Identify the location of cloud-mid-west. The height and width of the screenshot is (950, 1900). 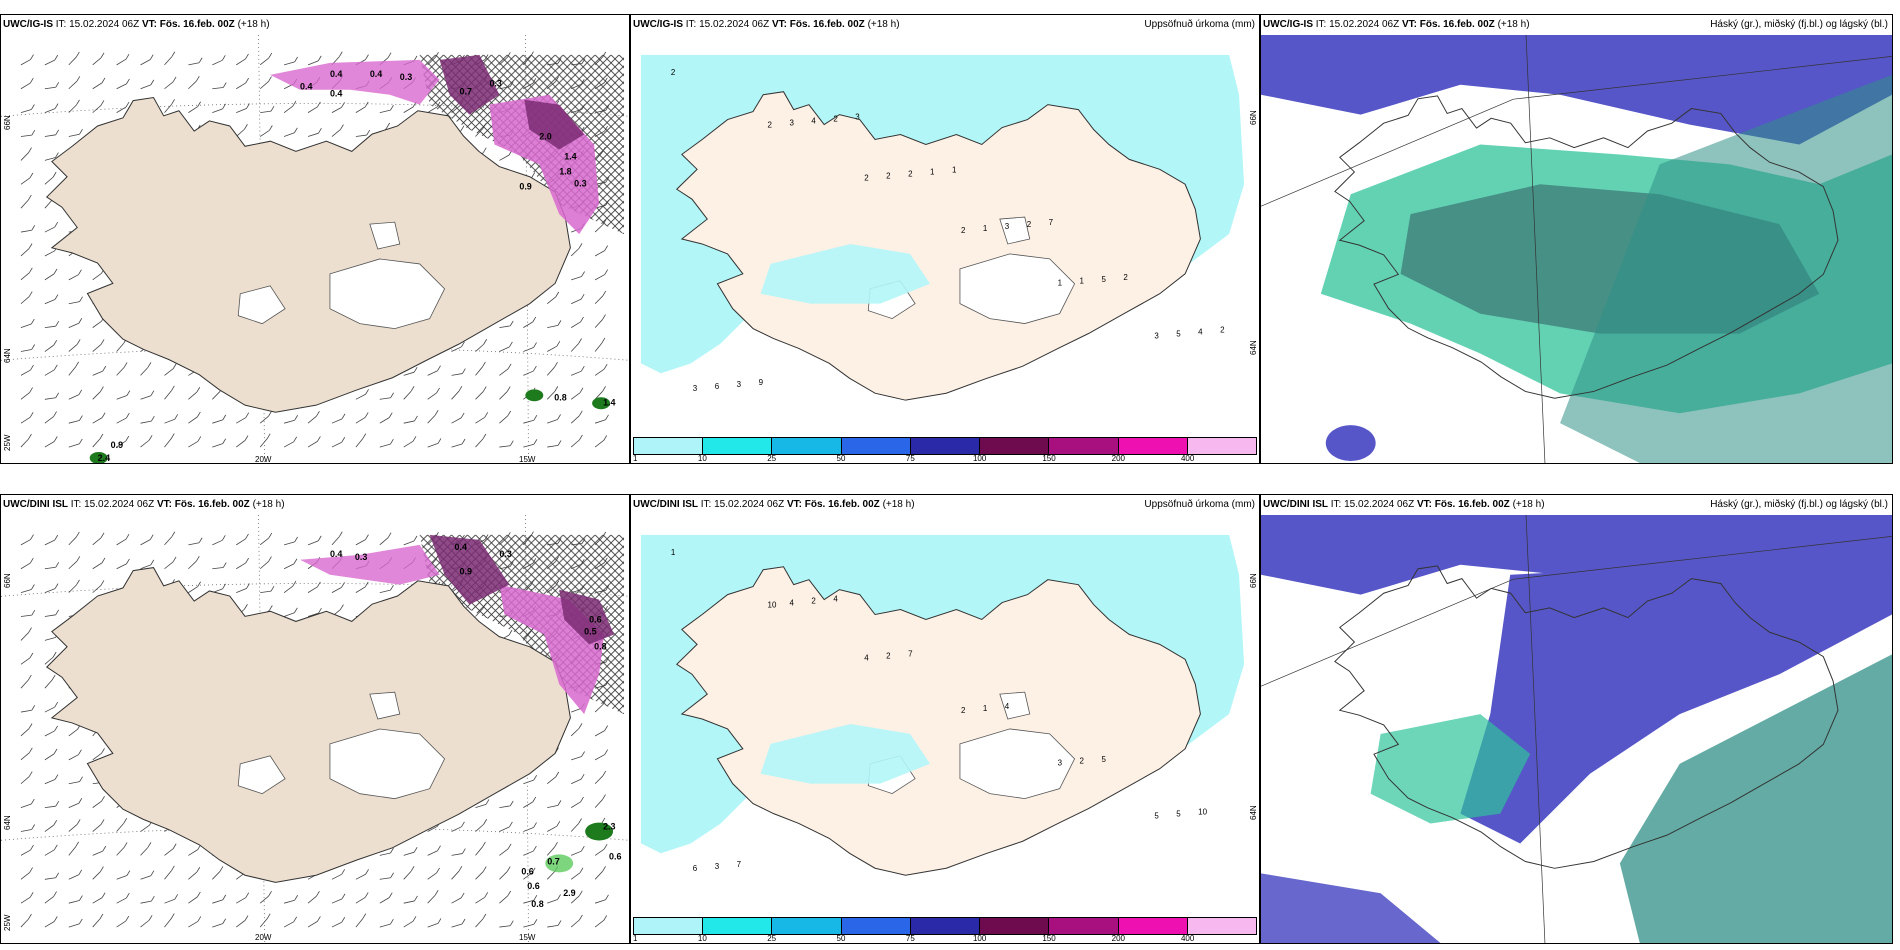
(1450, 769).